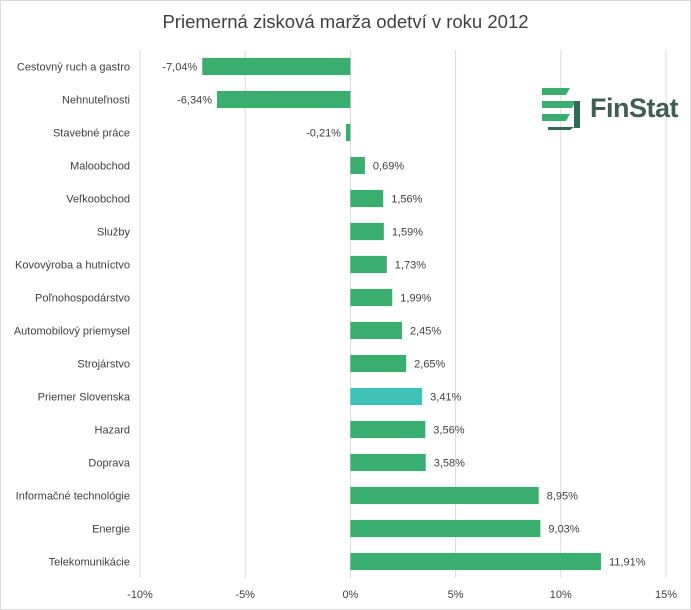 The height and width of the screenshot is (610, 691). Describe the element at coordinates (98, 200) in the screenshot. I see `category-label: Veľkoobchod` at that location.